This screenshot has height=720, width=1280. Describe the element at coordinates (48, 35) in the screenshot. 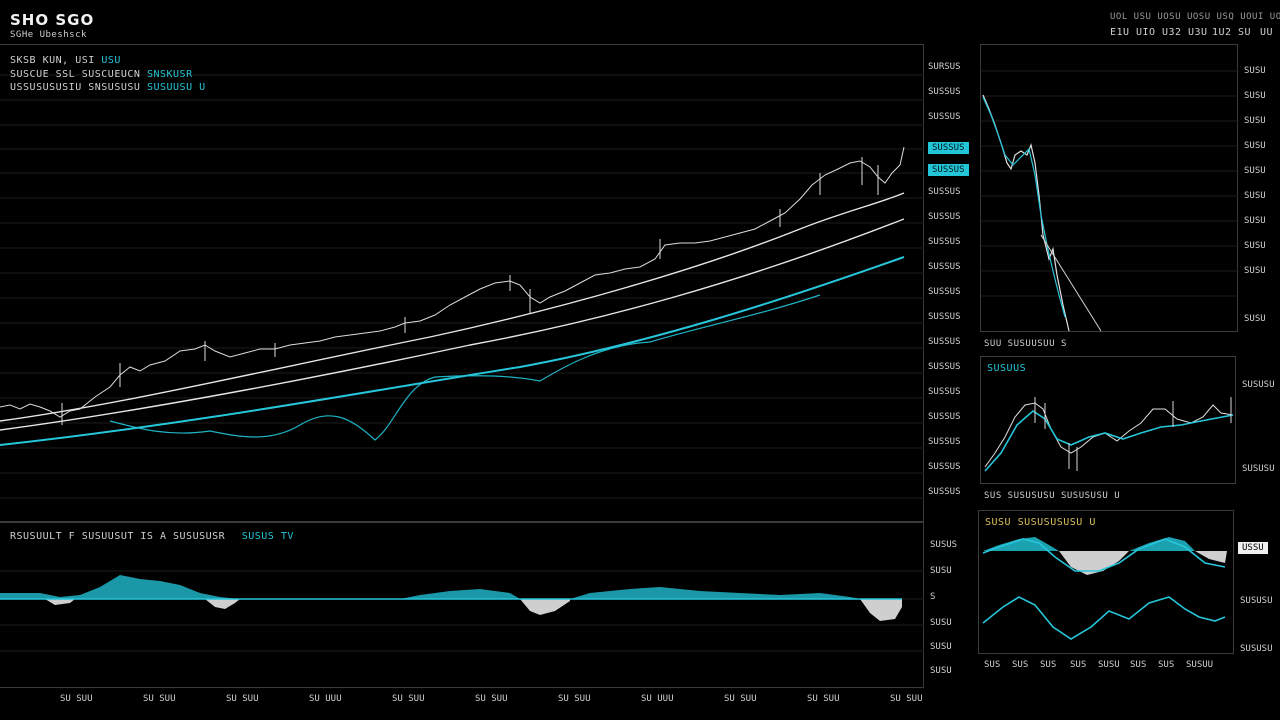

I see `app-subtitle: SGHe Ubeshsck` at that location.